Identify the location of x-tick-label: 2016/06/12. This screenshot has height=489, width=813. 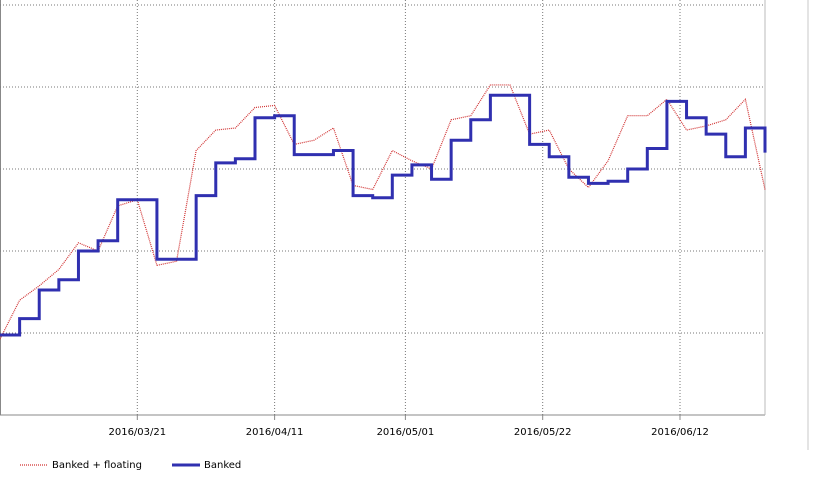
(680, 432).